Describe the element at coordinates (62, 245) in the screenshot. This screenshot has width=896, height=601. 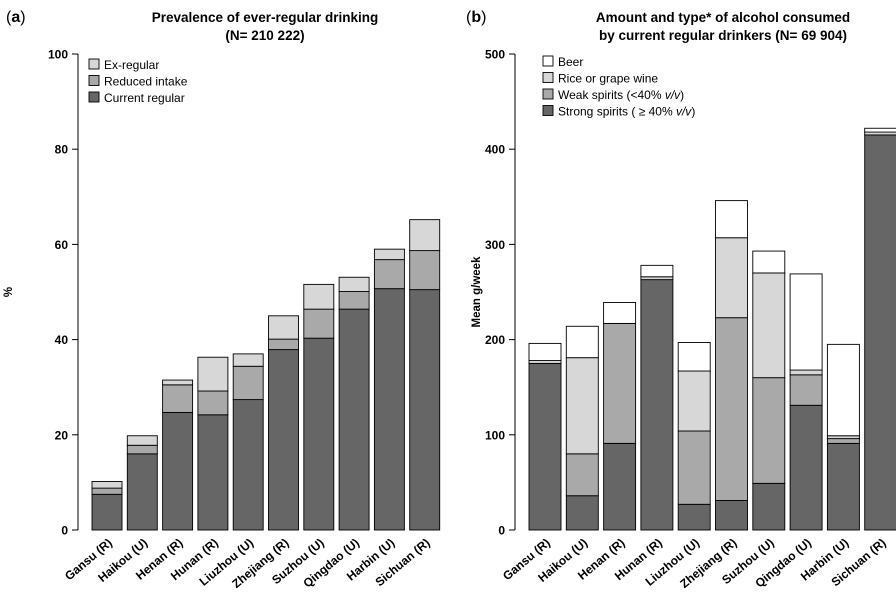
I see `y-tick-label: 60` at that location.